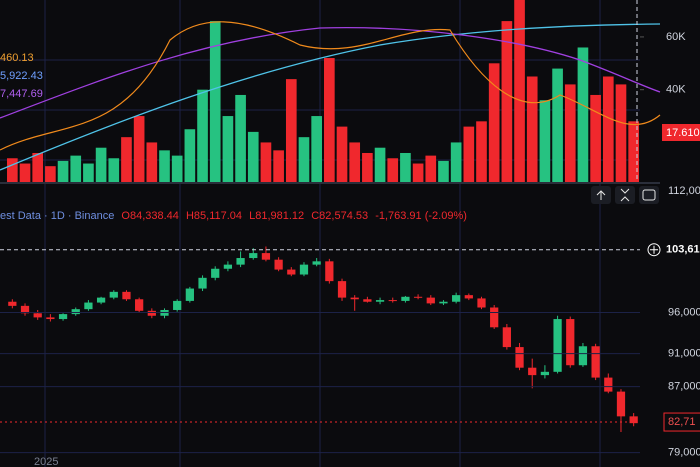  What do you see at coordinates (21, 94) in the screenshot?
I see `indicator-value: 7,447.69` at bounding box center [21, 94].